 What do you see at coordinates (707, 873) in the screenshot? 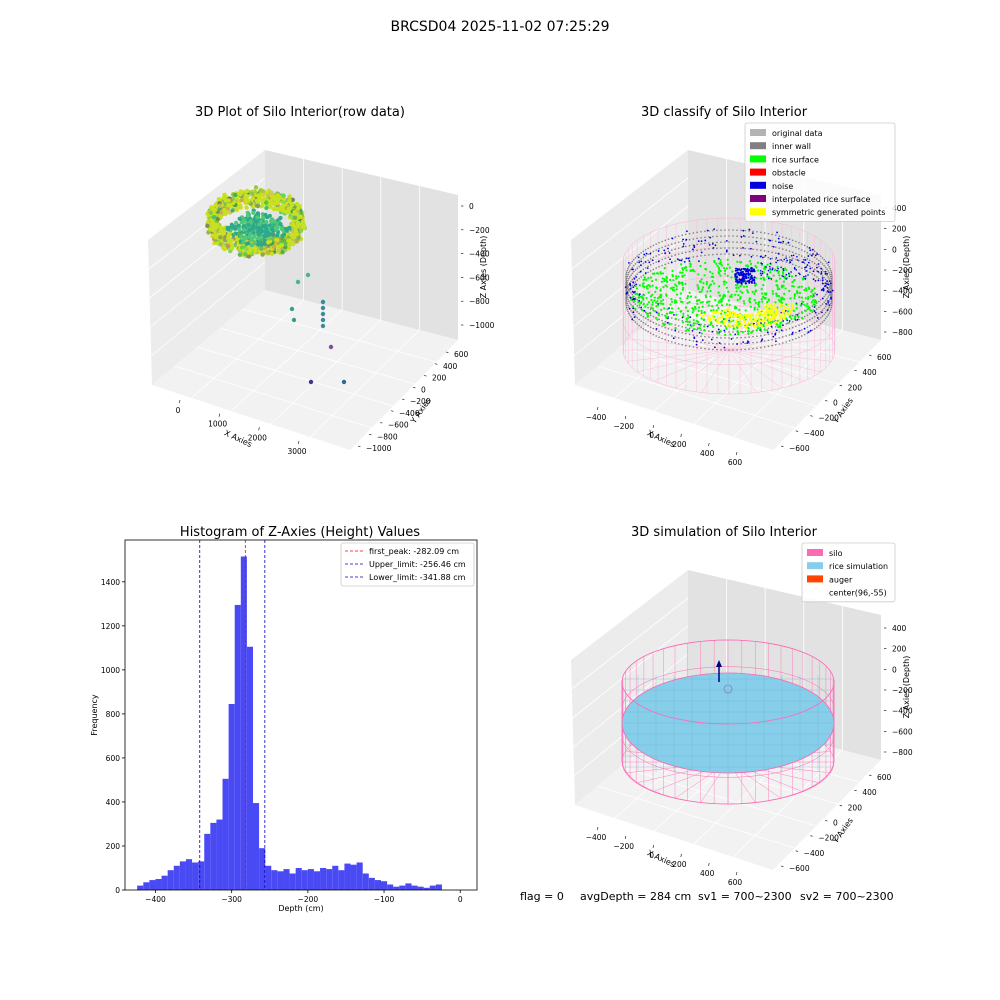
I see `simulation-x-tick-label: 400` at bounding box center [707, 873].